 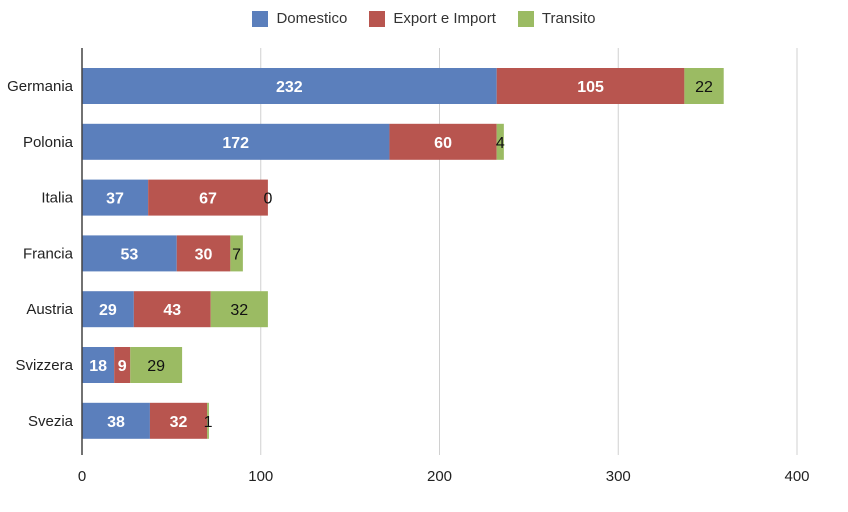 What do you see at coordinates (40, 86) in the screenshot?
I see `y-tick-label-germania: Germania` at bounding box center [40, 86].